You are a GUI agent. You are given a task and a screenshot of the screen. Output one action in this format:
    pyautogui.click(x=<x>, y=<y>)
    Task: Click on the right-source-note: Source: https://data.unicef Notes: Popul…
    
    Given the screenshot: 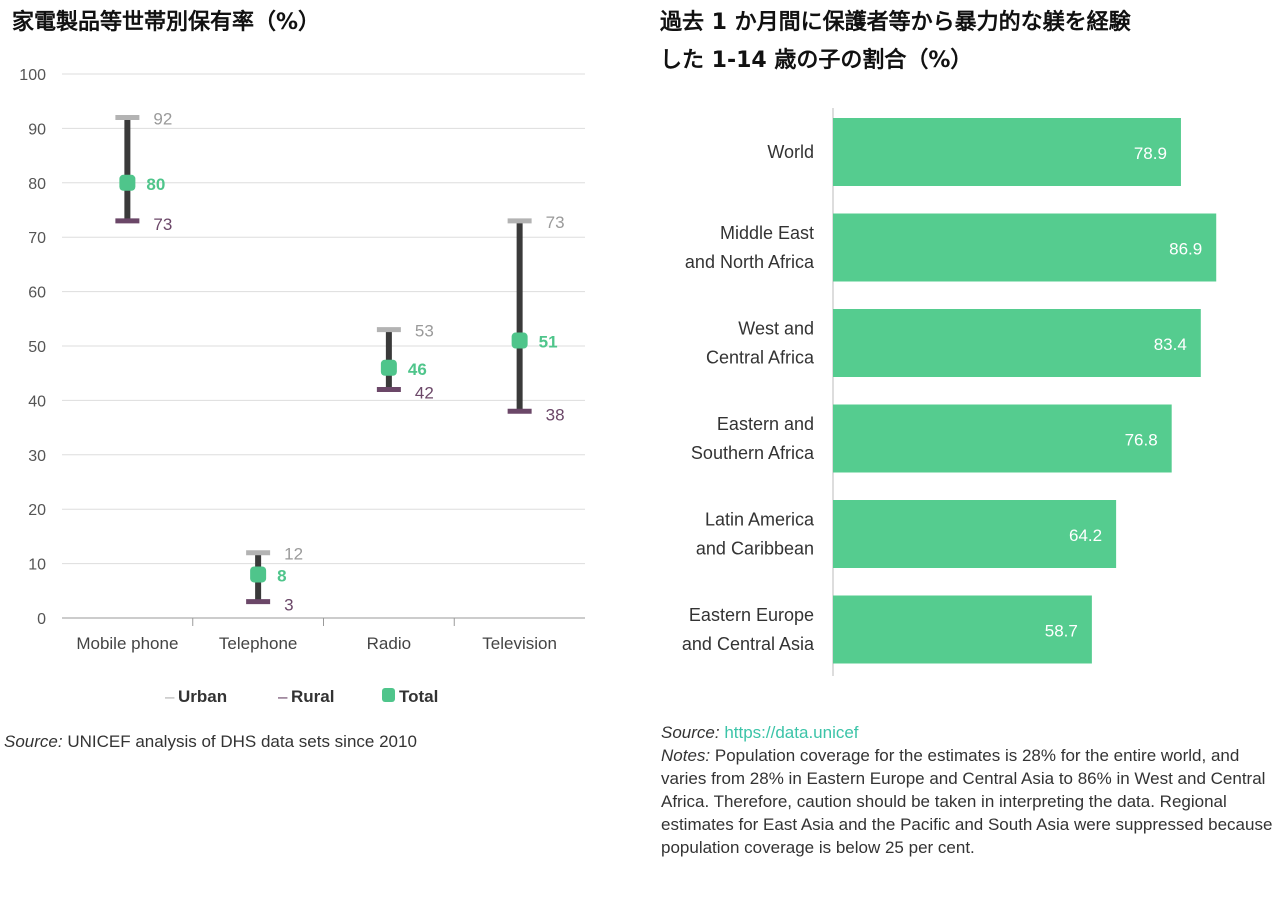 What is the action you would take?
    pyautogui.click(x=970, y=790)
    